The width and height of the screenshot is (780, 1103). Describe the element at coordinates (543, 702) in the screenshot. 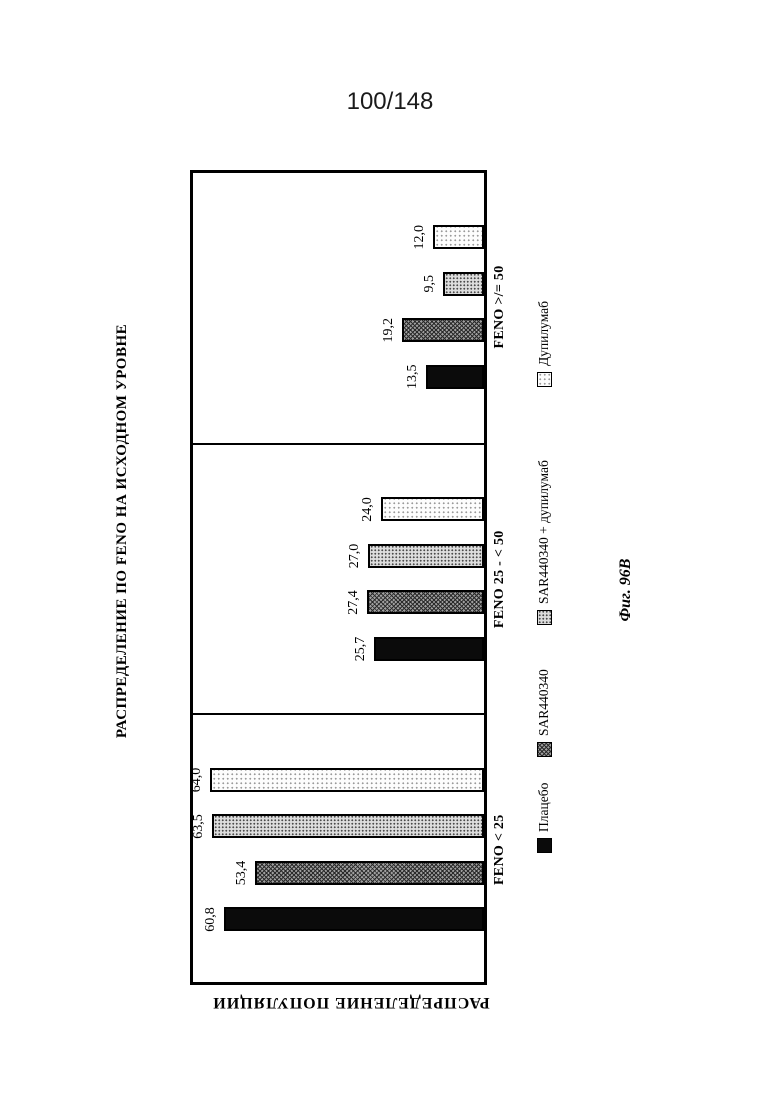

I see `legend-item-label-1: SAR440340` at that location.